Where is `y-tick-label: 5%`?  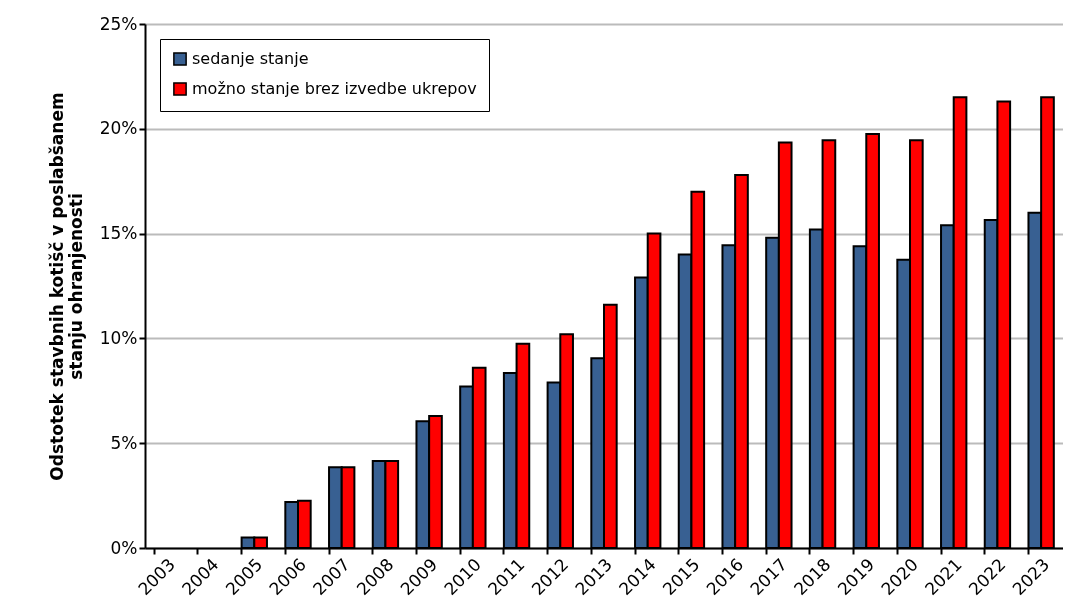 y-tick-label: 5% is located at coordinates (124, 442).